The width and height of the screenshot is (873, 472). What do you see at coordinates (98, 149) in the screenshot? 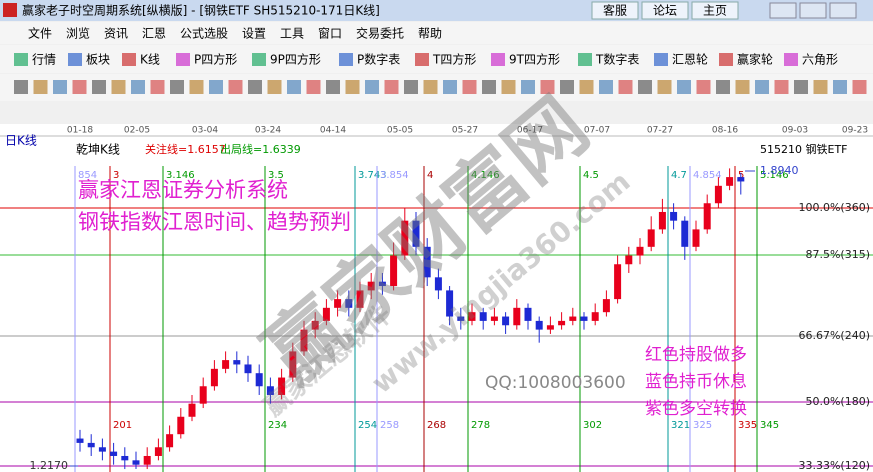
I see `indicator-label: 乾坤K线` at bounding box center [98, 149].